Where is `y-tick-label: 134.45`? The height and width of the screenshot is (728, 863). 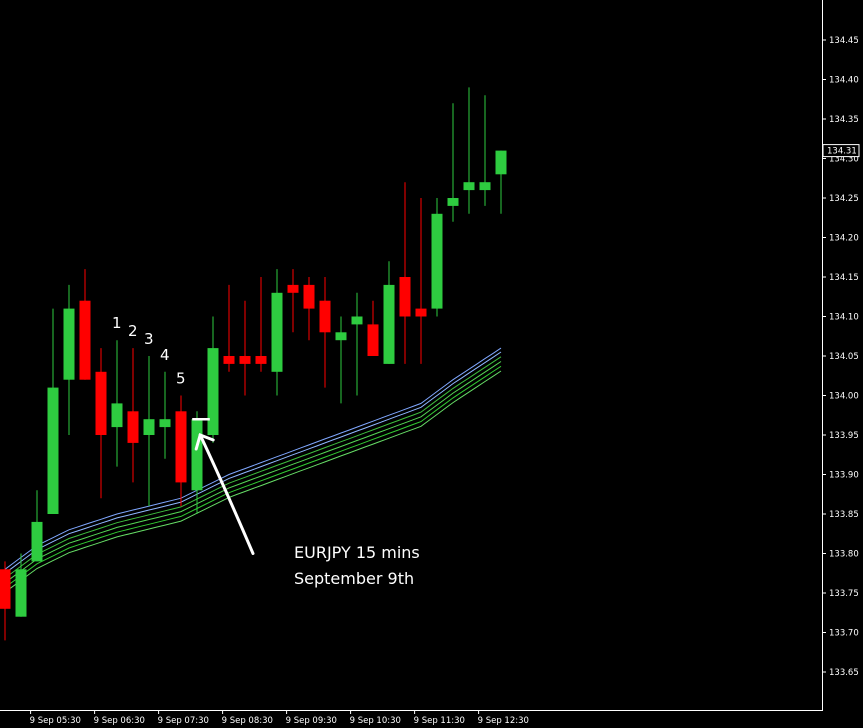 y-tick-label: 134.45 is located at coordinates (844, 41).